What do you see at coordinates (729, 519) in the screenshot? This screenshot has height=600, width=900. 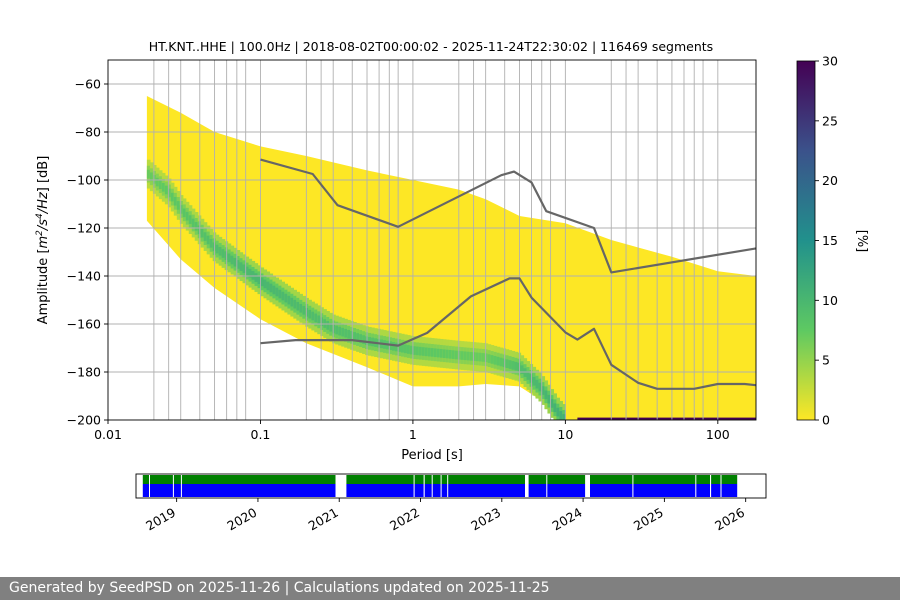 I see `availability-tick-label: 2026` at bounding box center [729, 519].